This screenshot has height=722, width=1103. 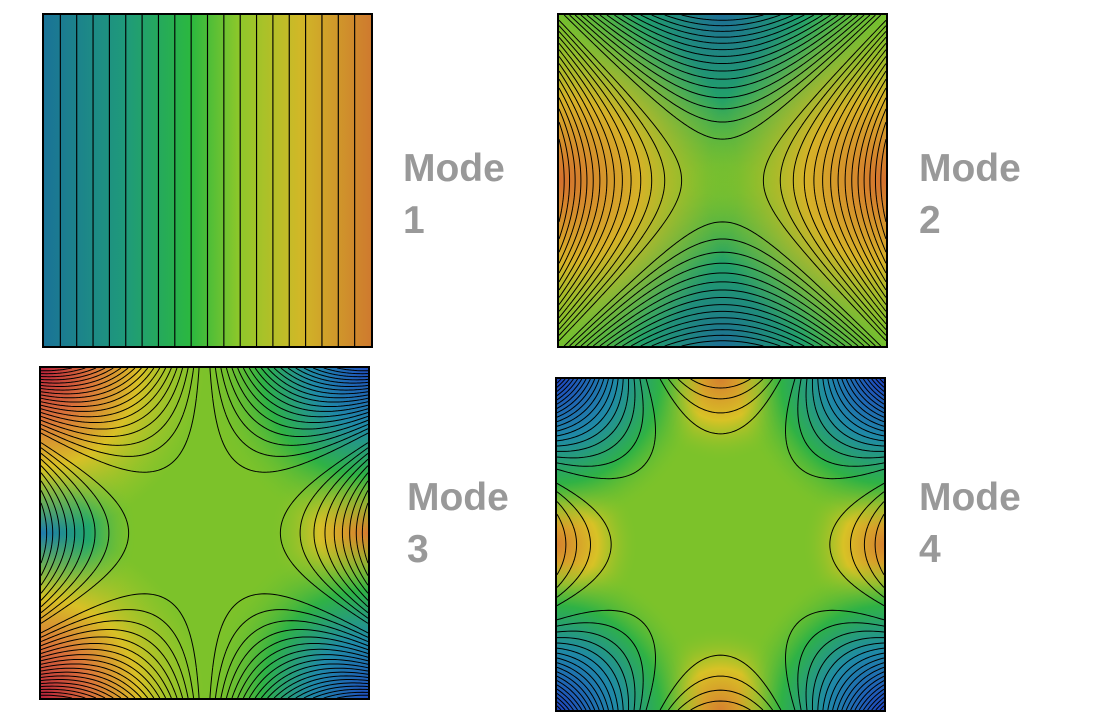 What do you see at coordinates (970, 497) in the screenshot?
I see `mode-4-label-word: Mode` at bounding box center [970, 497].